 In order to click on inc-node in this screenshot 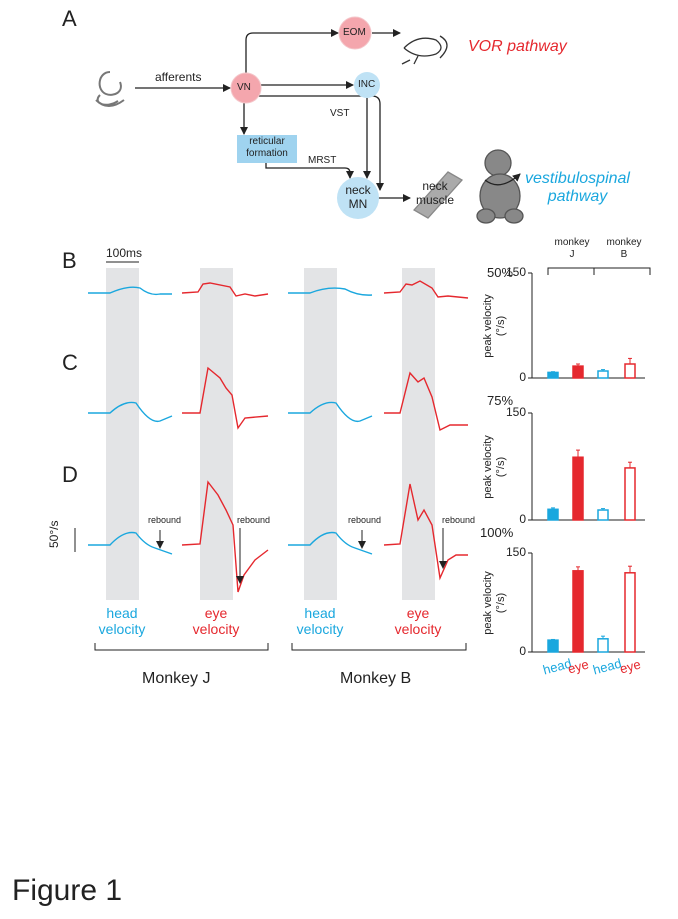, I will do `click(367, 85)`.